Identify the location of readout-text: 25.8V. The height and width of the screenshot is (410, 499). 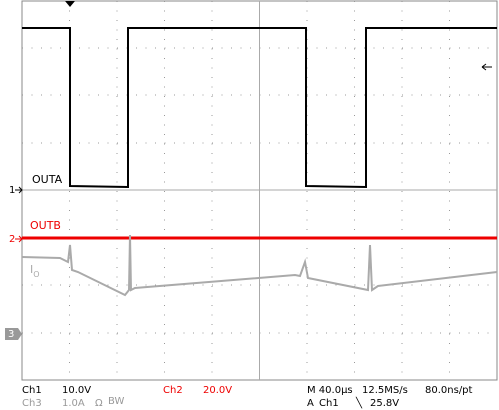
(384, 403).